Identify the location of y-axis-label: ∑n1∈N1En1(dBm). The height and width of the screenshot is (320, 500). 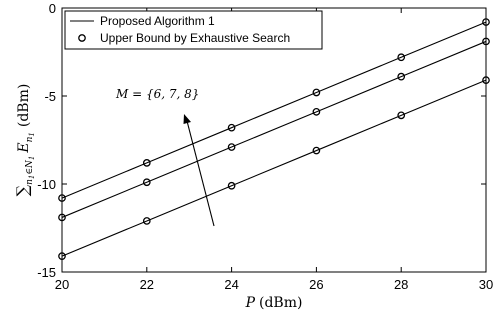
(24, 140).